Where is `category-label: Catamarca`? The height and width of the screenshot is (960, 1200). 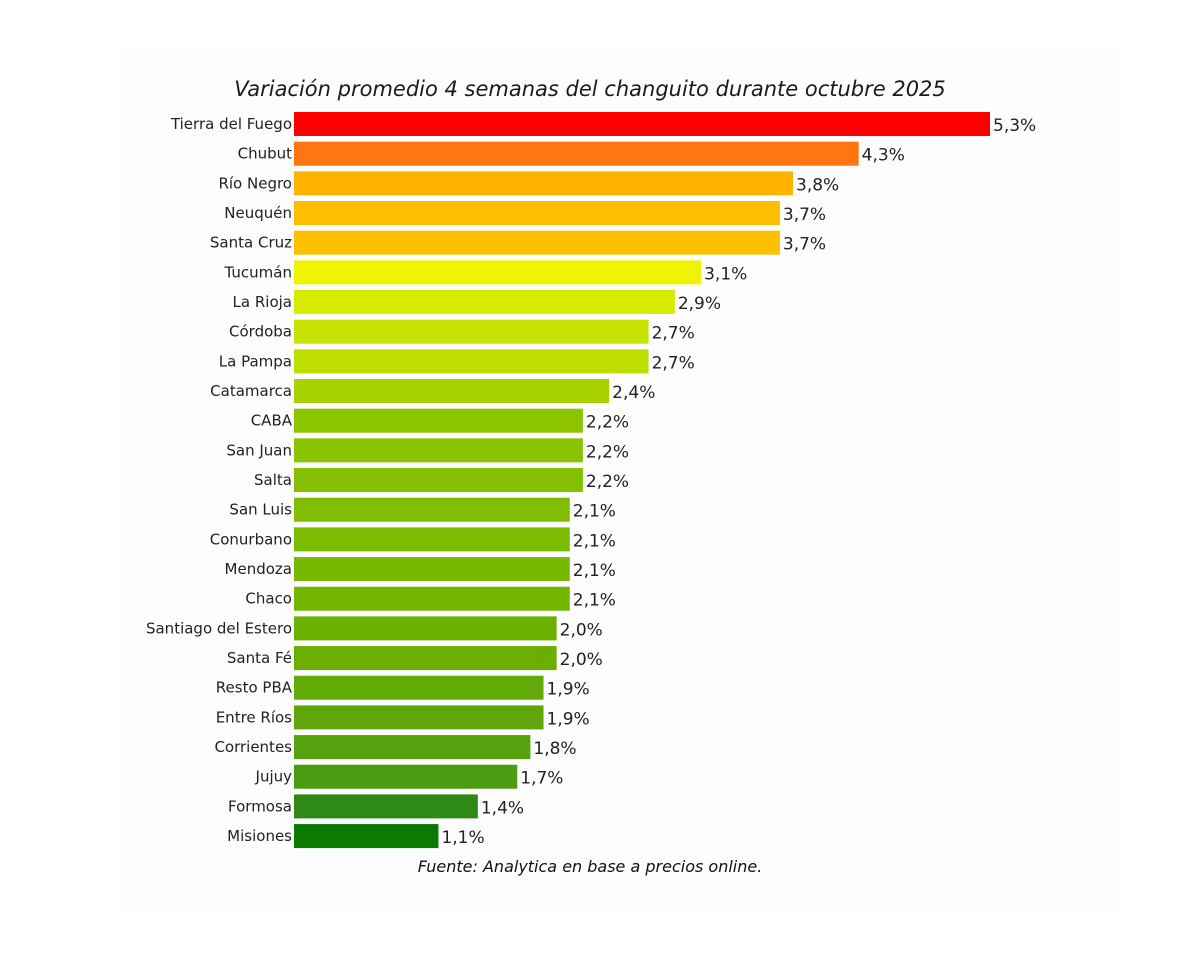 category-label: Catamarca is located at coordinates (251, 391).